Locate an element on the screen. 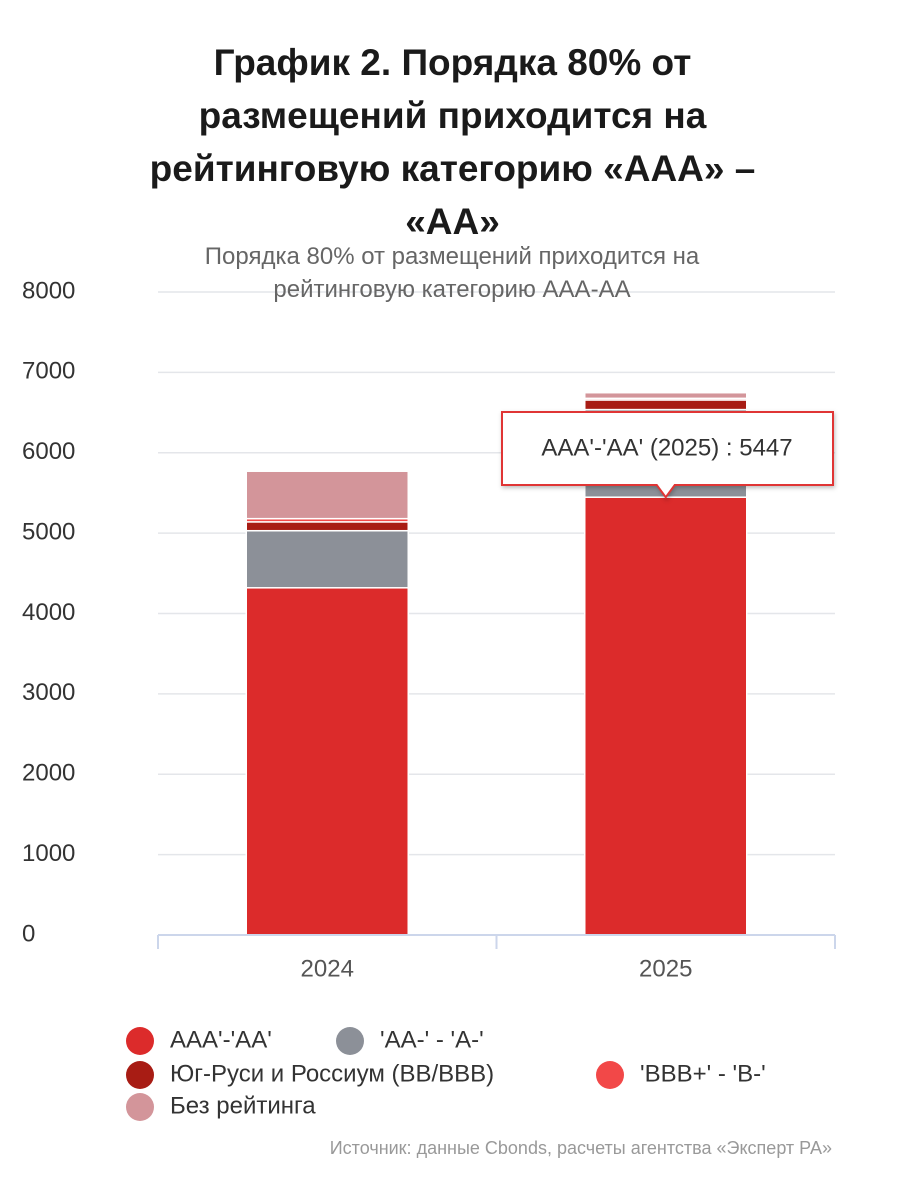  y-tick-label: 5000 is located at coordinates (48, 531).